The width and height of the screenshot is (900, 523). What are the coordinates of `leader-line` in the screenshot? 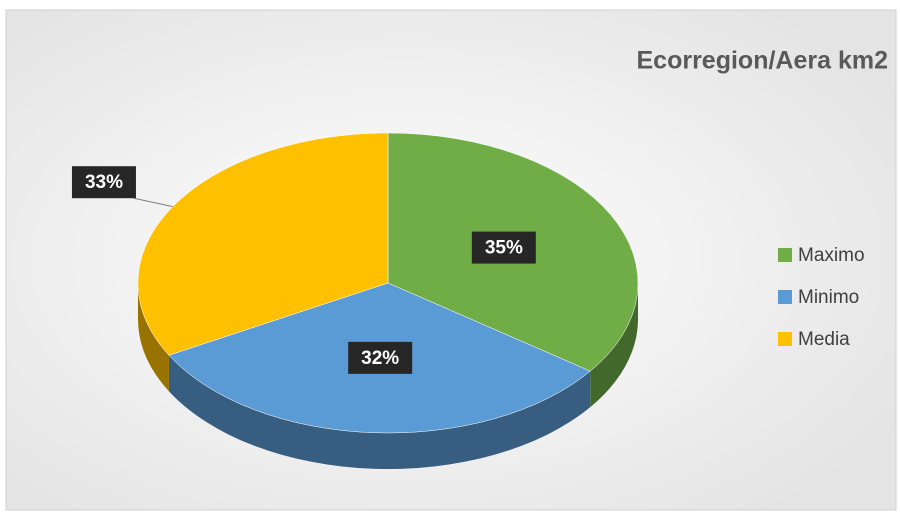 It's located at (153, 202).